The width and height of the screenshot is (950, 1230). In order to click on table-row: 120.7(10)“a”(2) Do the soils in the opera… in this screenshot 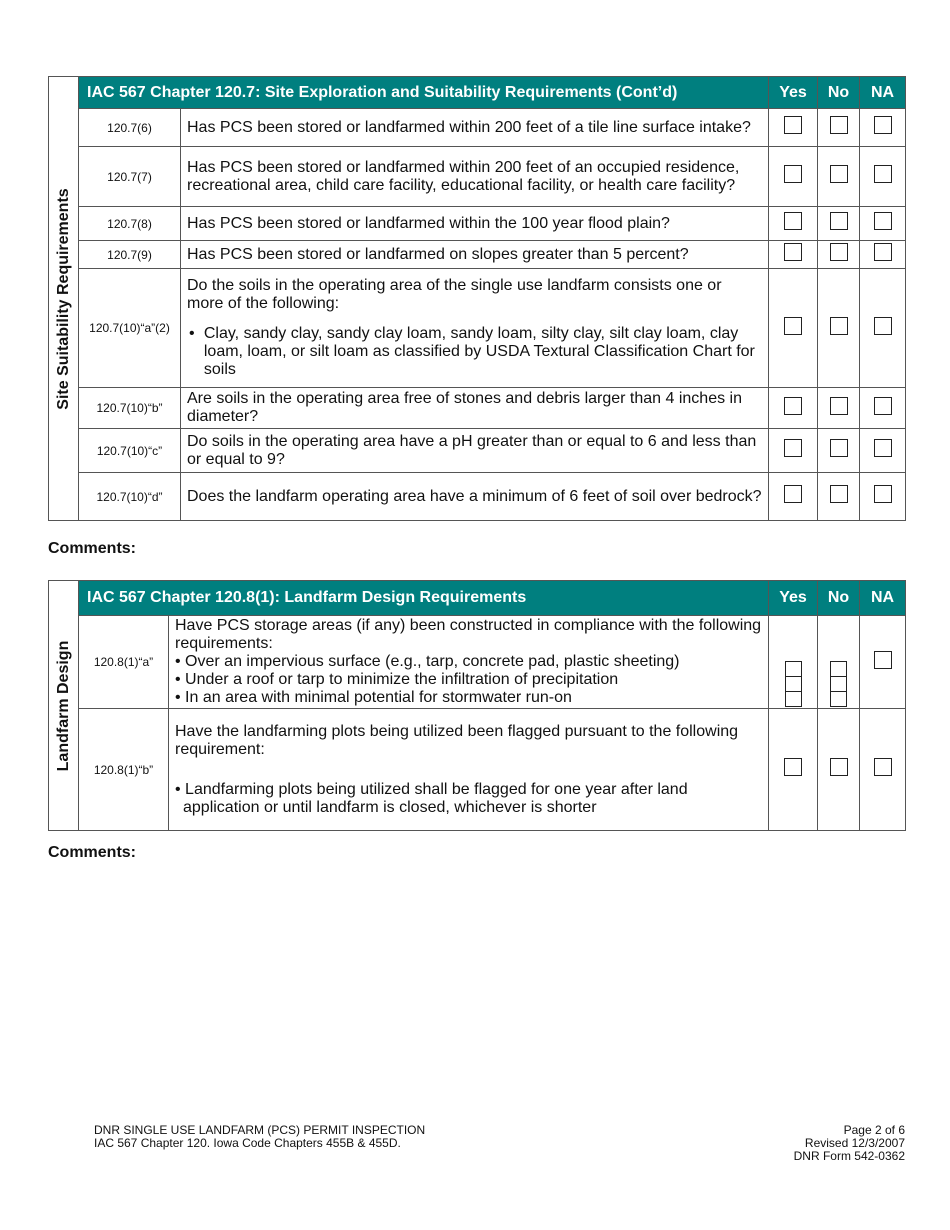, I will do `click(478, 328)`.